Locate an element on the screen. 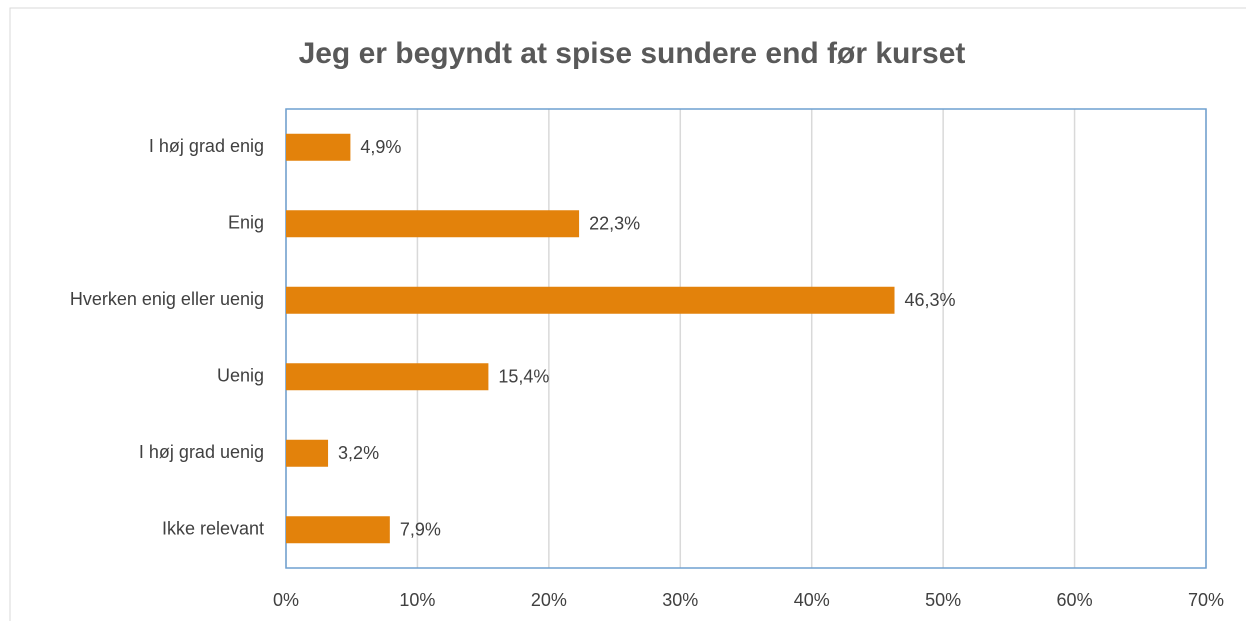 The image size is (1246, 621). x-tick-label: 30% is located at coordinates (680, 600).